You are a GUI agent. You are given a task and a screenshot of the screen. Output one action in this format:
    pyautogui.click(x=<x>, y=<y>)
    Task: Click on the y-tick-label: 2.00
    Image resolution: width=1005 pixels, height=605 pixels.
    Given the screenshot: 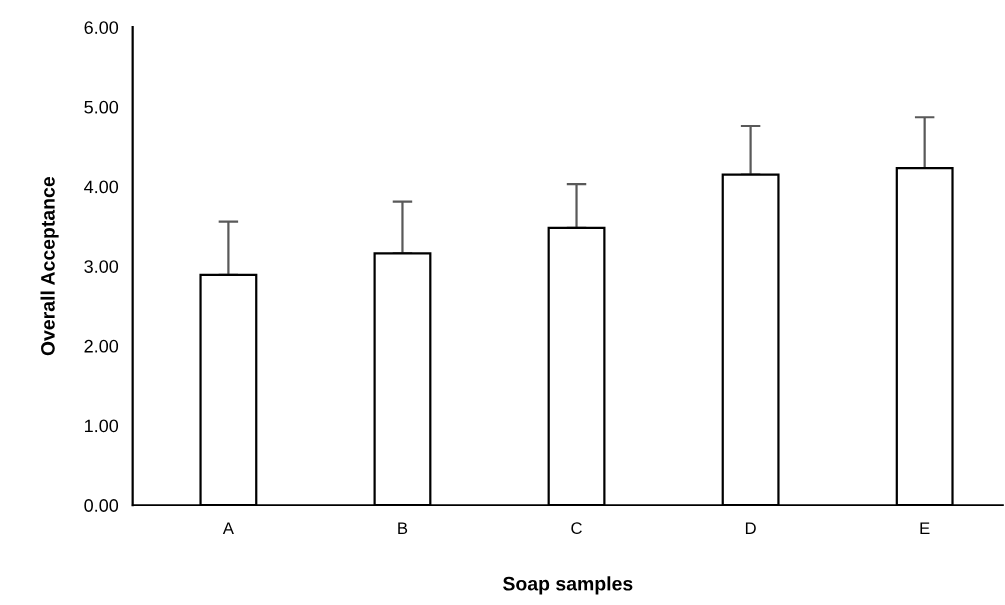 What is the action you would take?
    pyautogui.click(x=101, y=346)
    